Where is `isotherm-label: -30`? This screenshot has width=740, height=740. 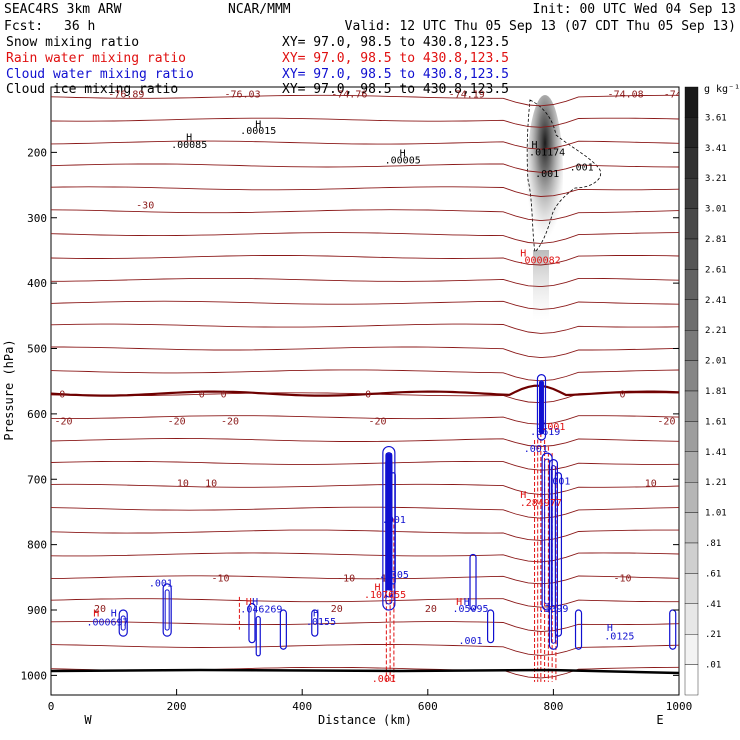 isotherm-label: -30 is located at coordinates (145, 206).